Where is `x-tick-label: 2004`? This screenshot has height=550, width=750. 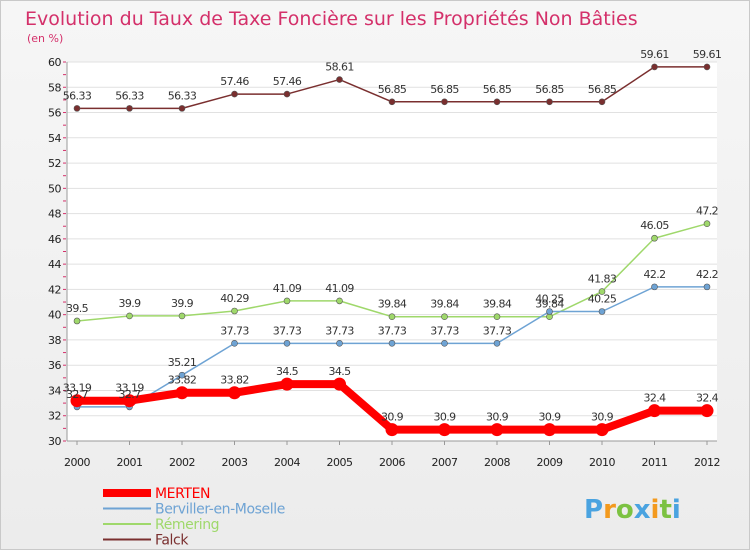
x-tick-label: 2004 is located at coordinates (287, 462).